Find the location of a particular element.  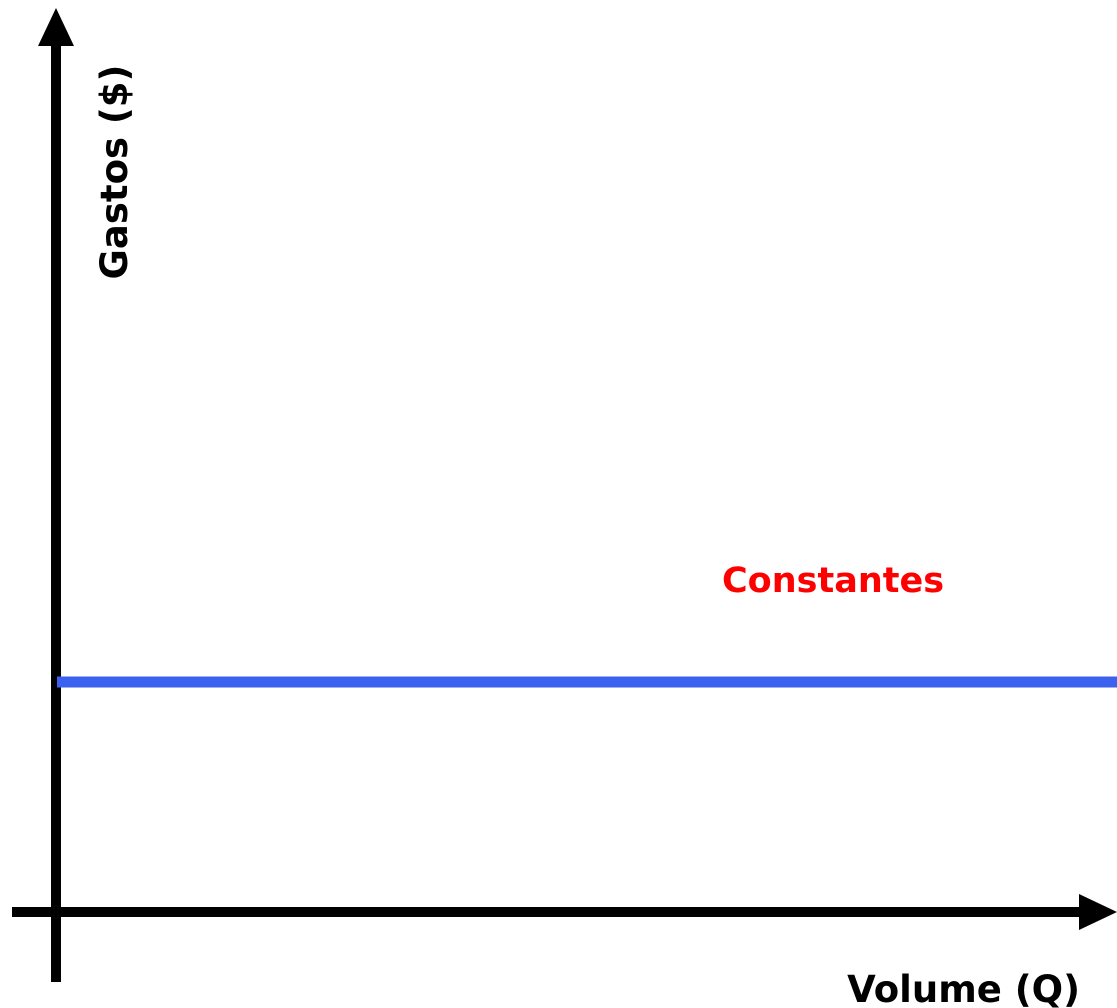

y-axis-label: Gastos ($) is located at coordinates (114, 172).